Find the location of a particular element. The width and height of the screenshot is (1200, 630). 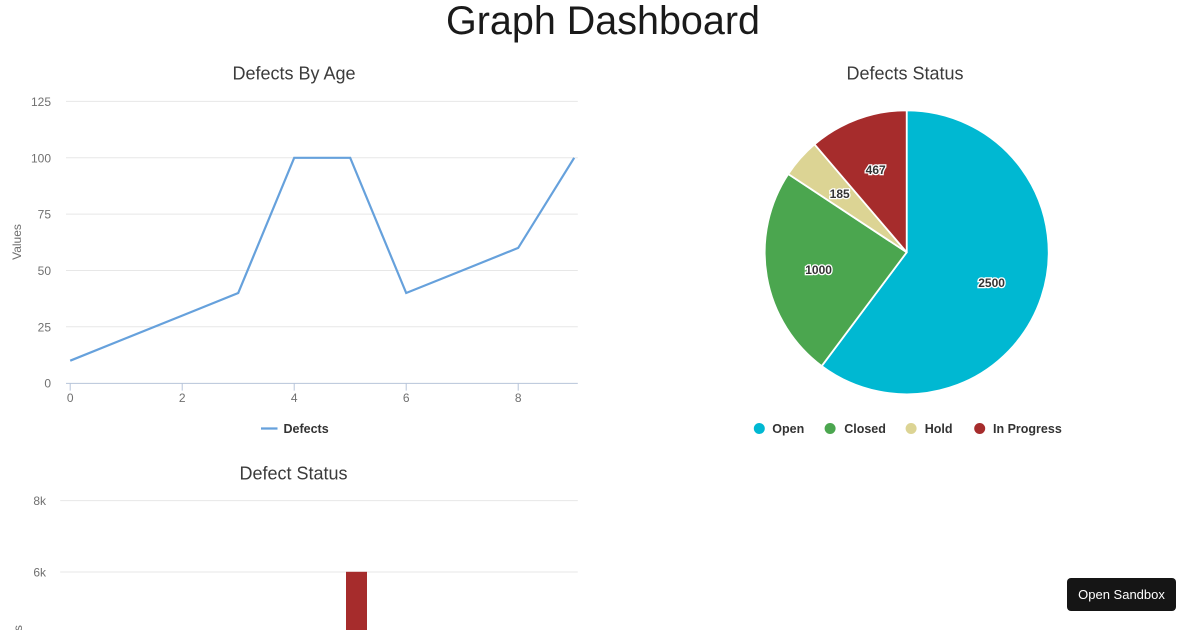

svg-text: 25 is located at coordinates (45, 327).